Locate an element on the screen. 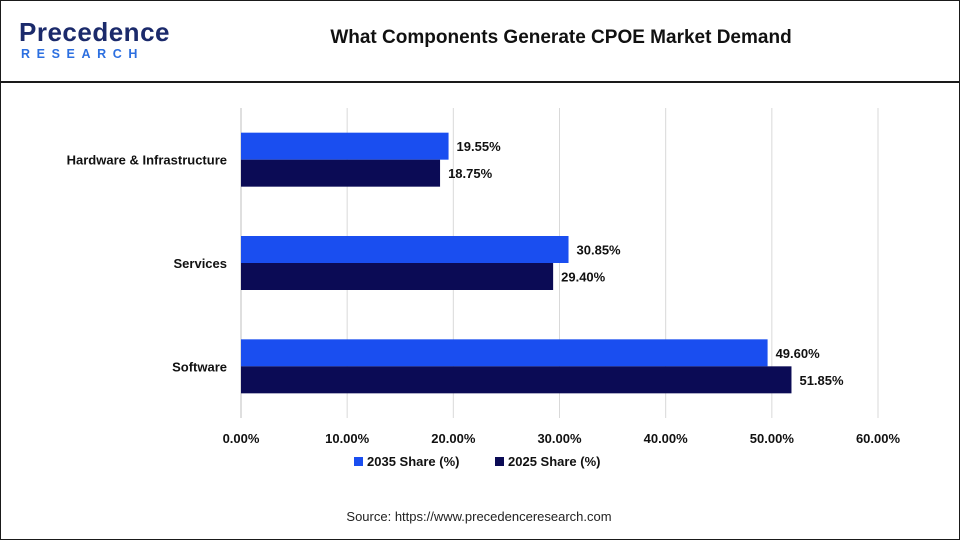  x-tick-label: 0.00% is located at coordinates (241, 438).